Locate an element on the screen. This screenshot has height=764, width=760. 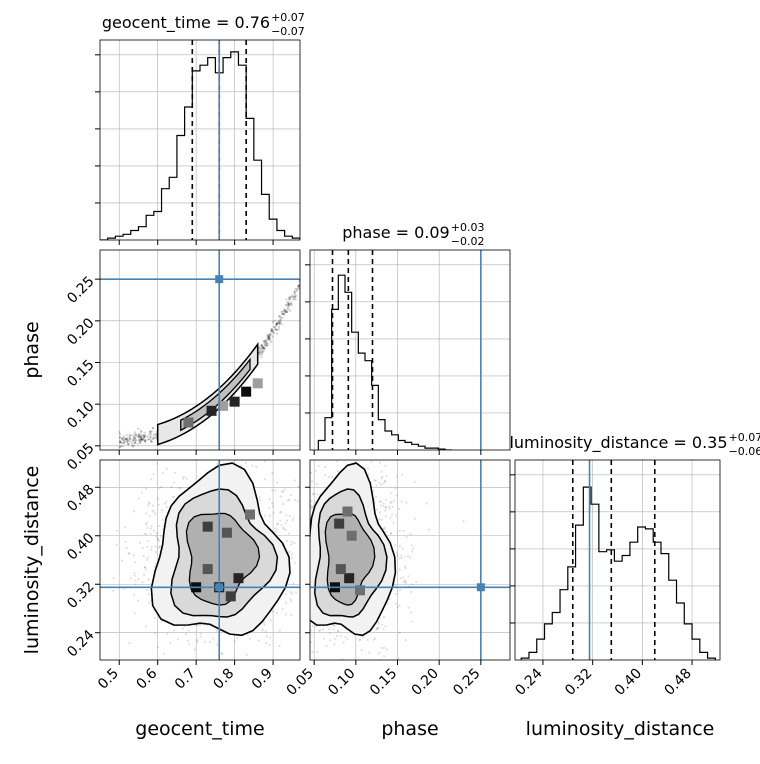
x-axis-label-phase: phase is located at coordinates (409, 729).